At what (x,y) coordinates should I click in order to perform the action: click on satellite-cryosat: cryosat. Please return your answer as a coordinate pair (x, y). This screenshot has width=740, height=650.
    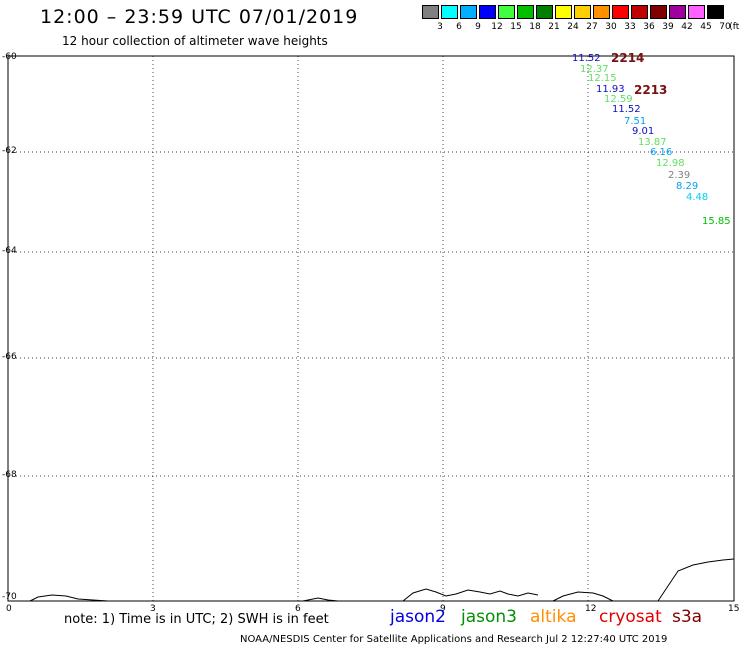
    Looking at the image, I should click on (630, 617).